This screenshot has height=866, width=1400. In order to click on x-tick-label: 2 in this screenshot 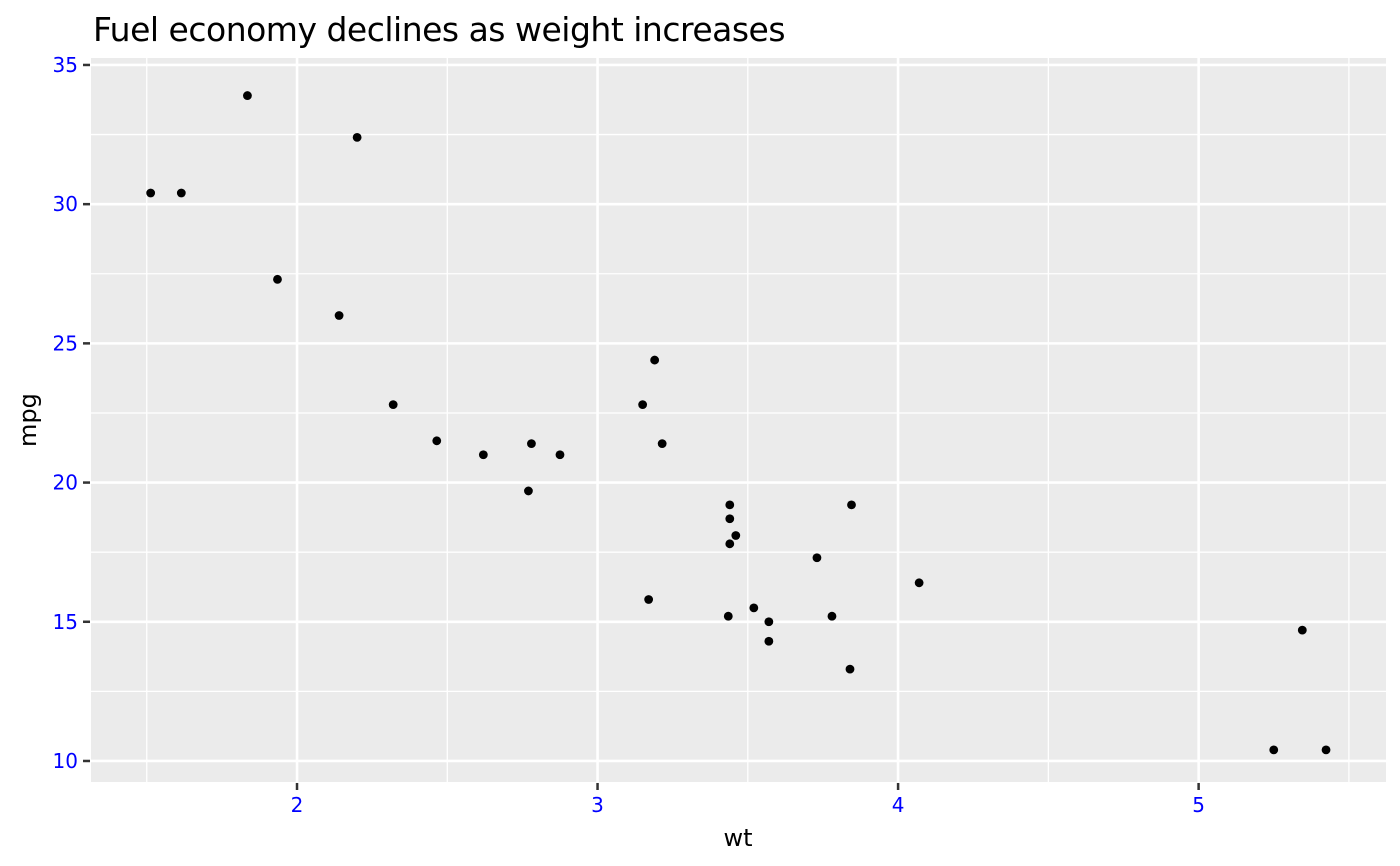, I will do `click(297, 805)`.